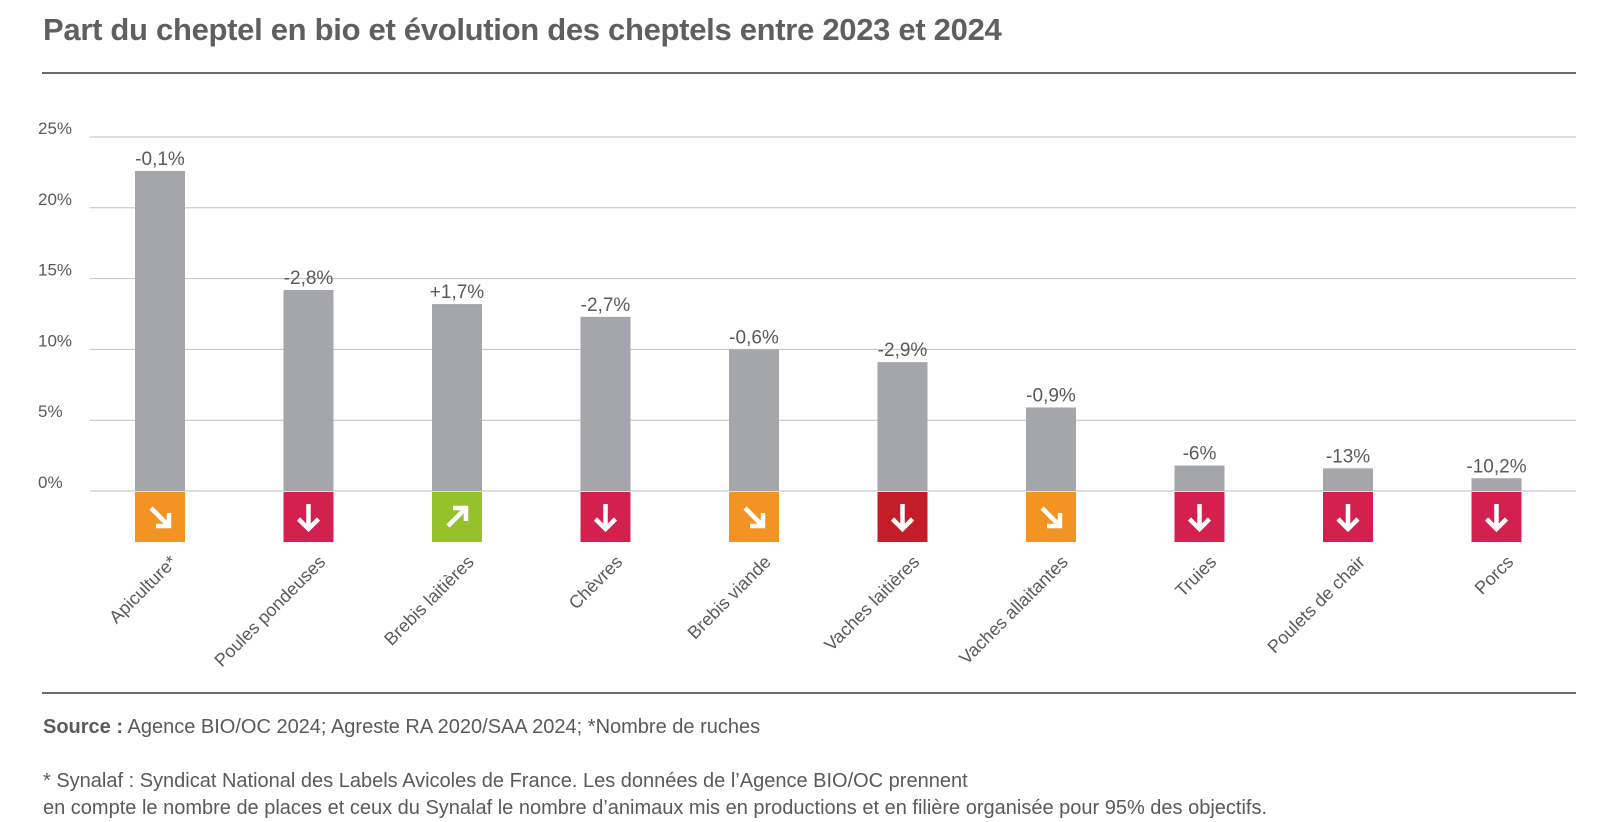  Describe the element at coordinates (50, 411) in the screenshot. I see `y-tick-label: 5%` at that location.